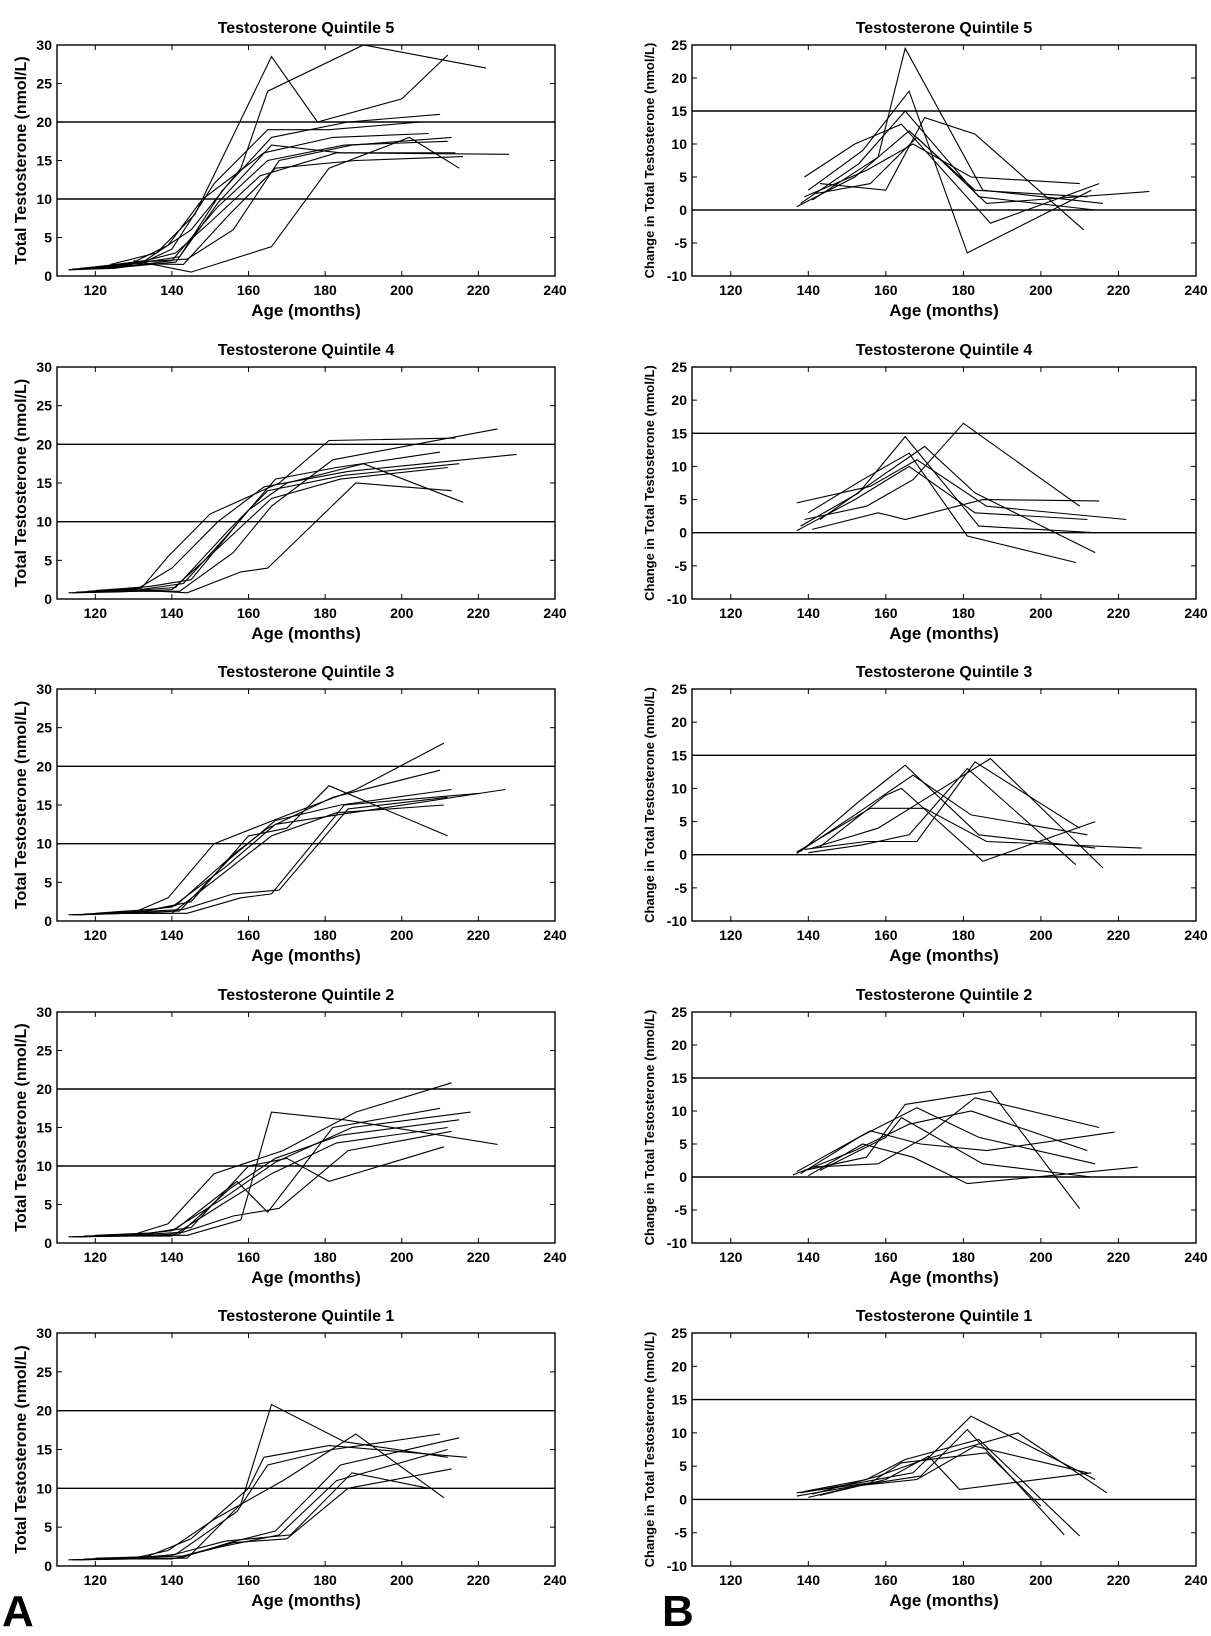  Describe the element at coordinates (18, 1611) in the screenshot. I see `panel-label-a: A` at that location.